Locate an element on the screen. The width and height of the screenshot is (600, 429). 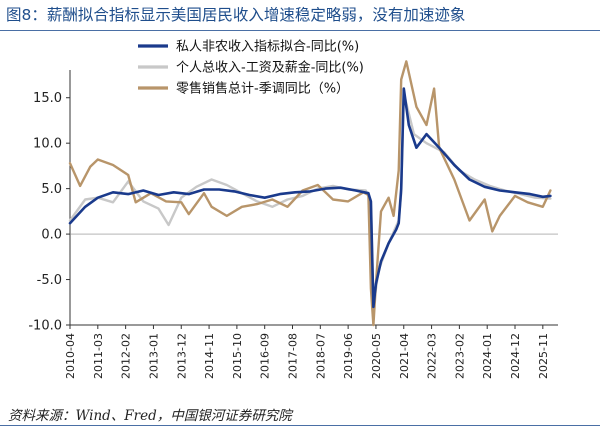
x-tick-label: 2014-11 is located at coordinates (209, 356).